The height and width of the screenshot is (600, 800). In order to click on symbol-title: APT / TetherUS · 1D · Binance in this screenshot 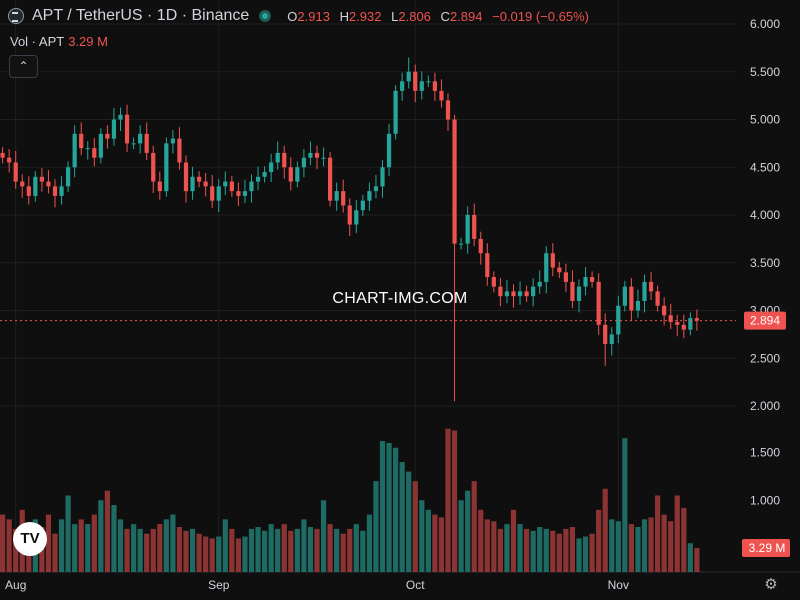, I will do `click(141, 15)`.